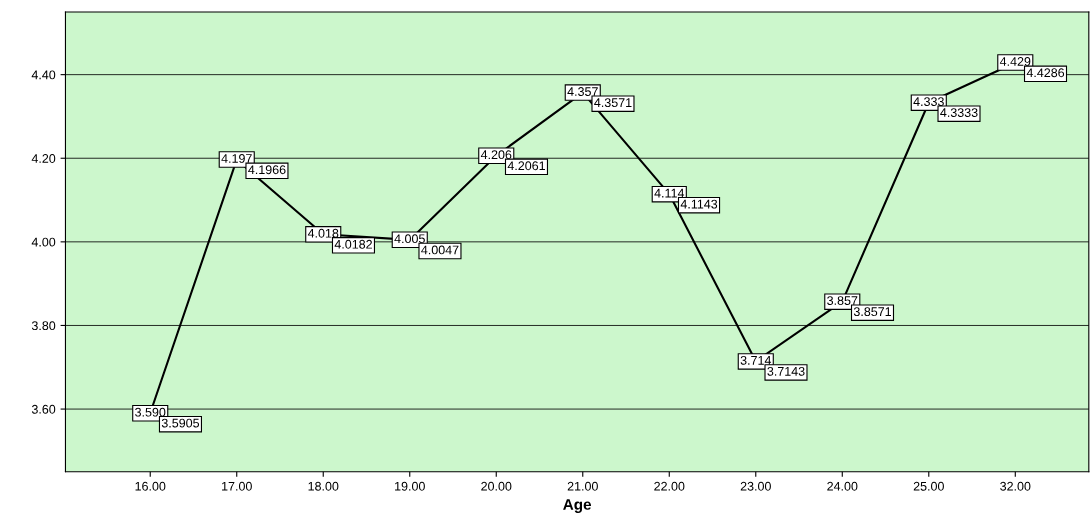 Image resolution: width=1091 pixels, height=519 pixels. What do you see at coordinates (496, 486) in the screenshot?
I see `x-tick-label: 20.00` at bounding box center [496, 486].